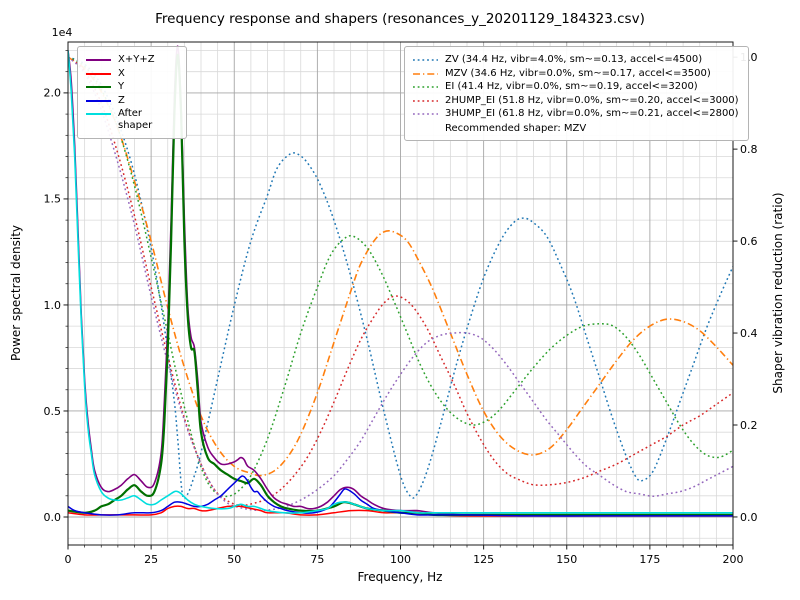 This screenshot has width=800, height=600. Describe the element at coordinates (53, 199) in the screenshot. I see `svg-text: 1.5` at that location.